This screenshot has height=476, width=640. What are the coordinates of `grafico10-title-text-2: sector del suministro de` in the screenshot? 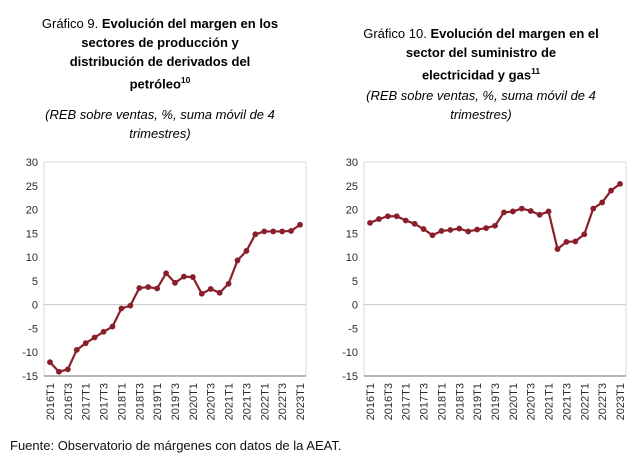 It's located at (481, 52).